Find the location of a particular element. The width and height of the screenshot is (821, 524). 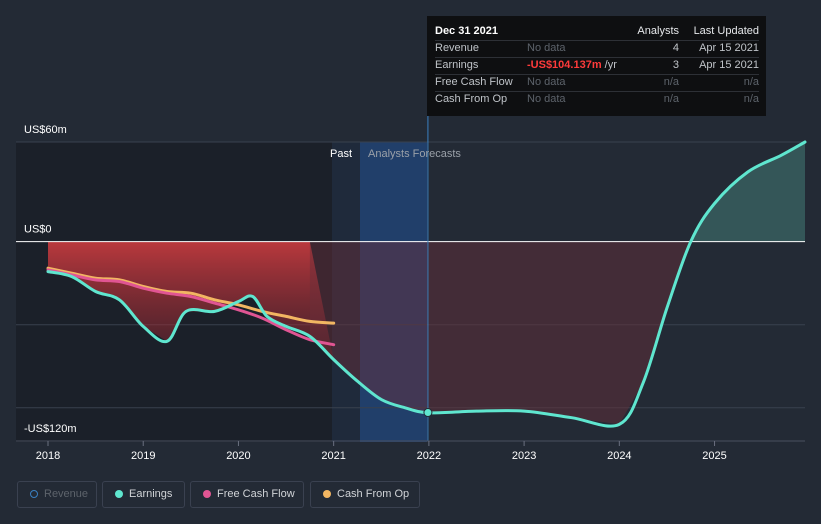

x-tick-label: 2019 is located at coordinates (143, 456).